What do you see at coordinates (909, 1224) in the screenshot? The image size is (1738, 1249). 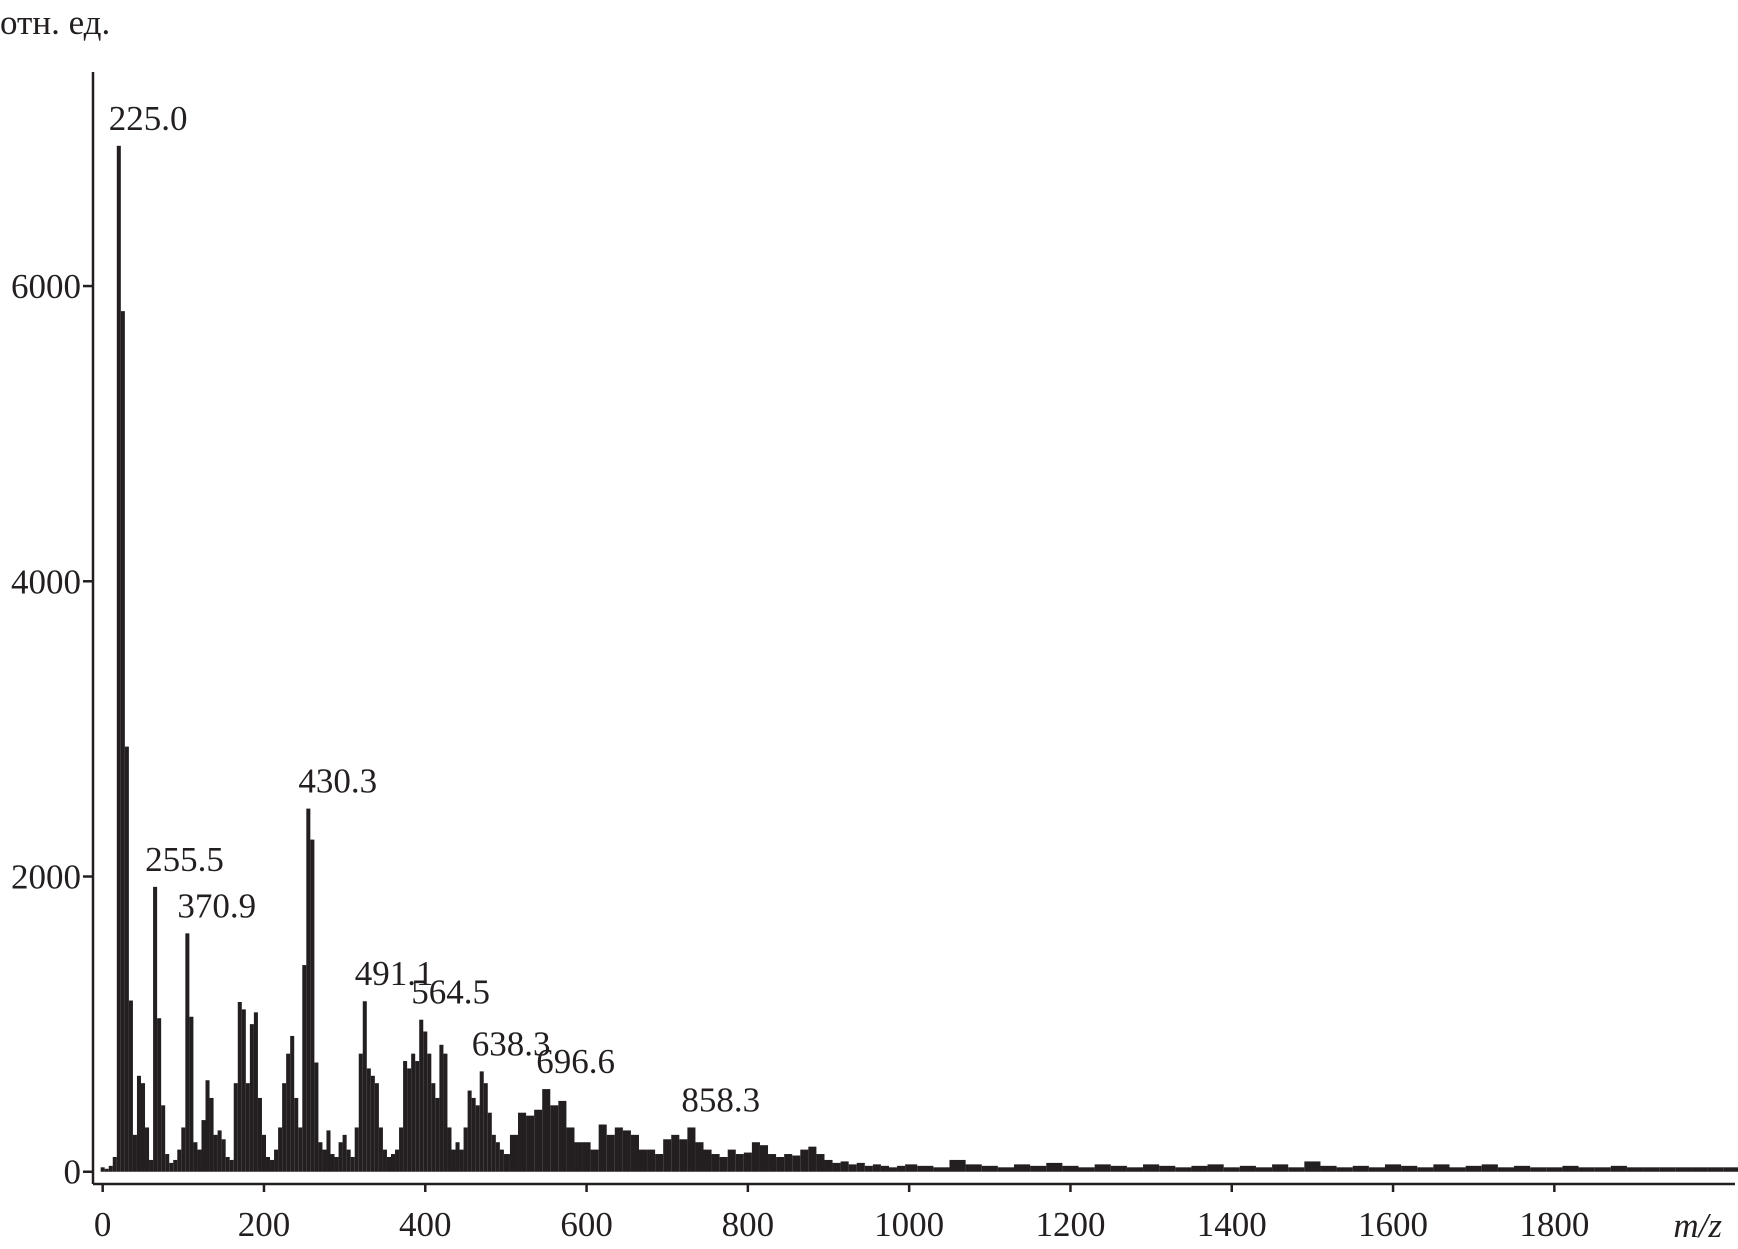 I see `x-tick-label: 1000` at bounding box center [909, 1224].